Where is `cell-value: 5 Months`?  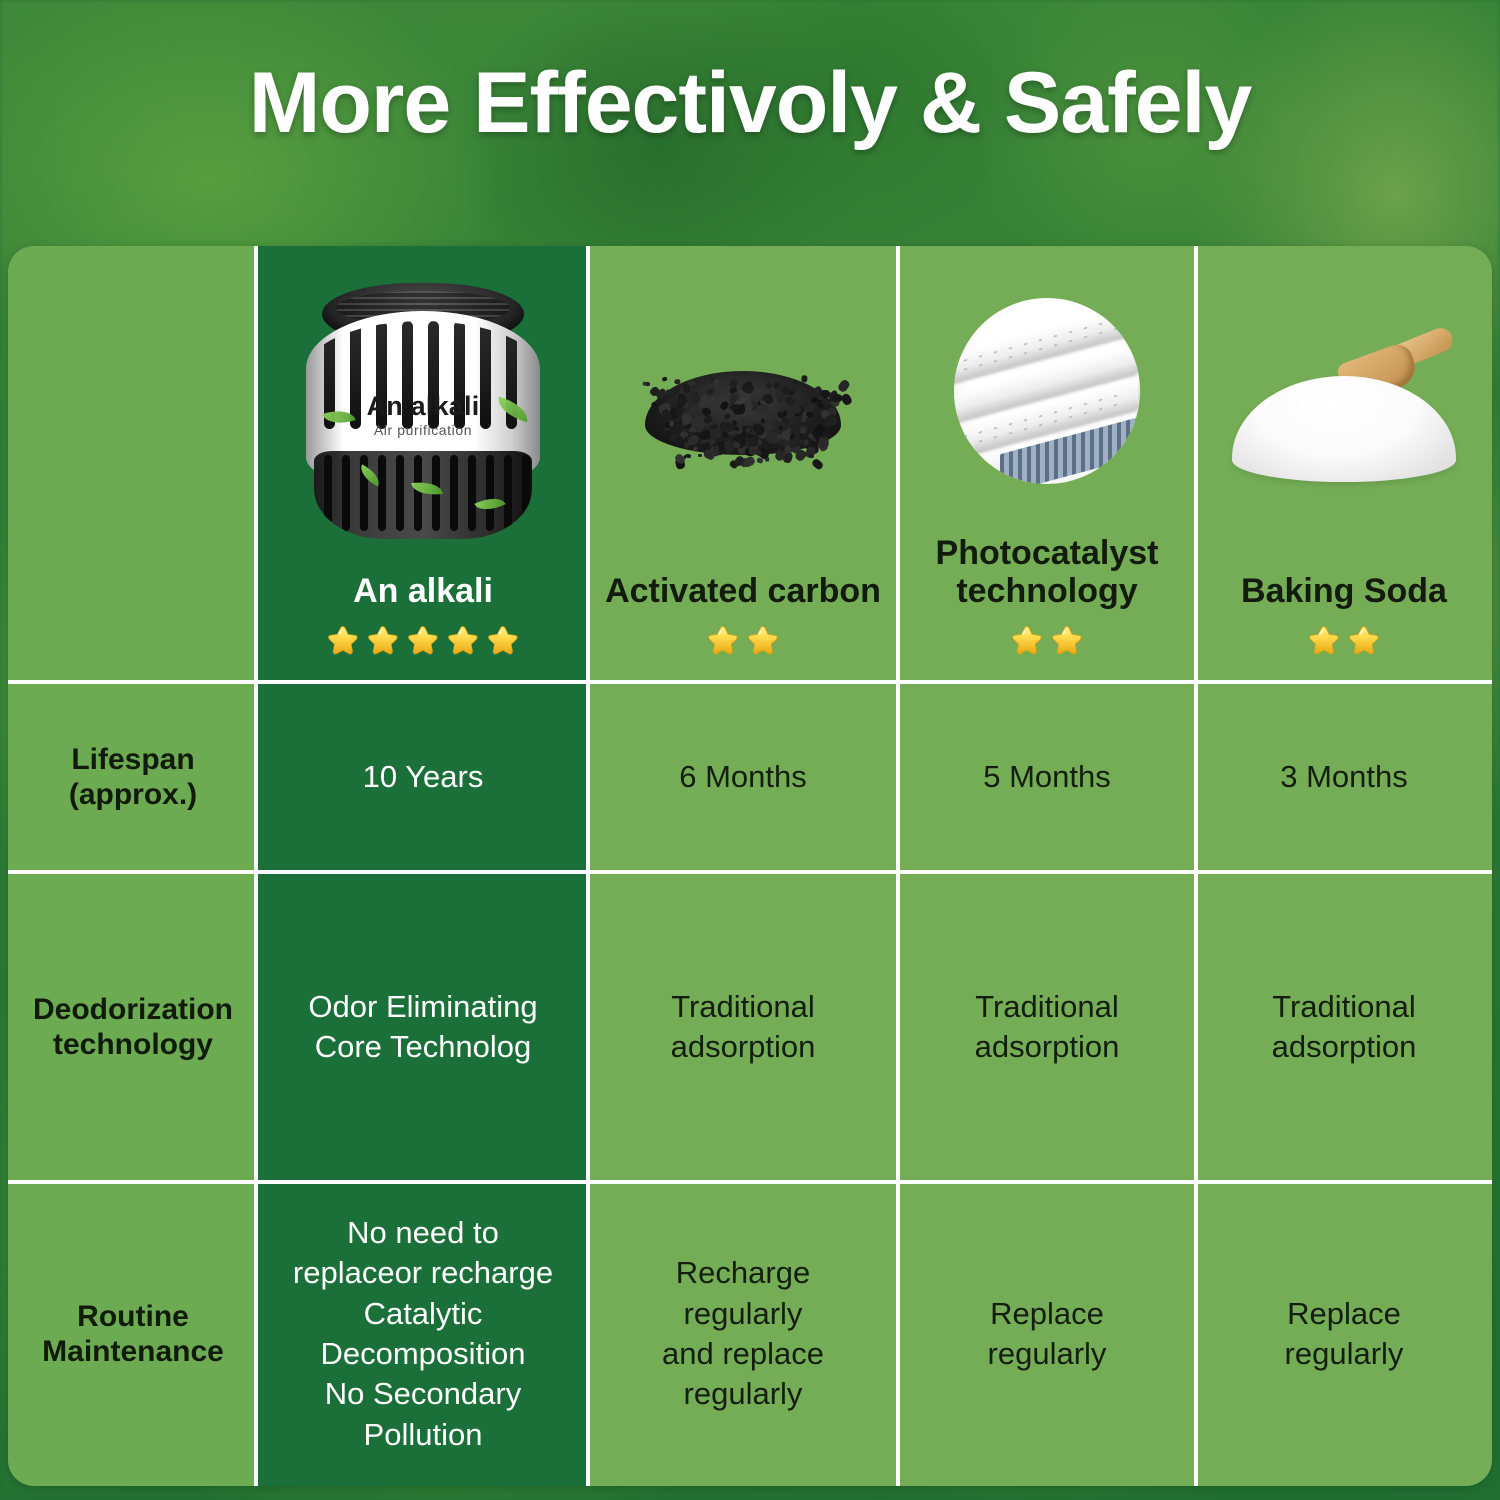 cell-value: 5 Months is located at coordinates (1047, 776).